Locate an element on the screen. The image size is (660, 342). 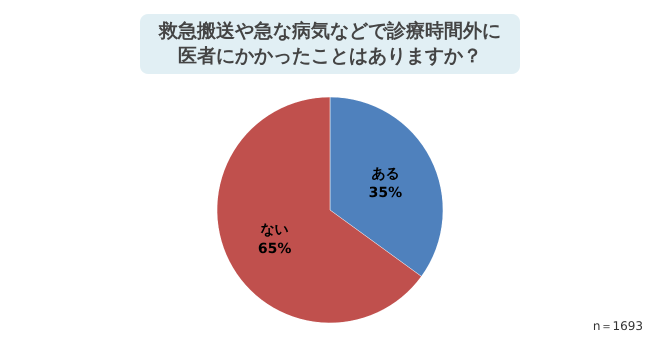
slice-label: ある is located at coordinates (385, 174).